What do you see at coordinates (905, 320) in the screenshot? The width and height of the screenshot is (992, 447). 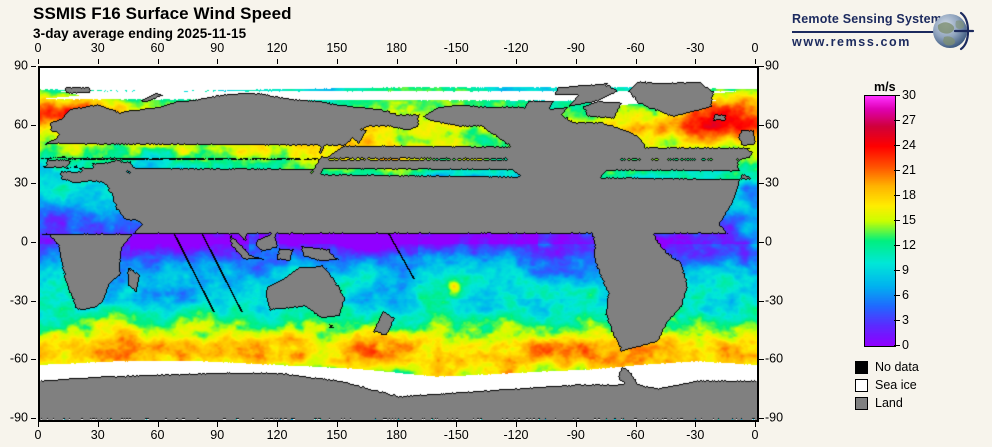 I see `colorbar-tick-label: 3` at bounding box center [905, 320].